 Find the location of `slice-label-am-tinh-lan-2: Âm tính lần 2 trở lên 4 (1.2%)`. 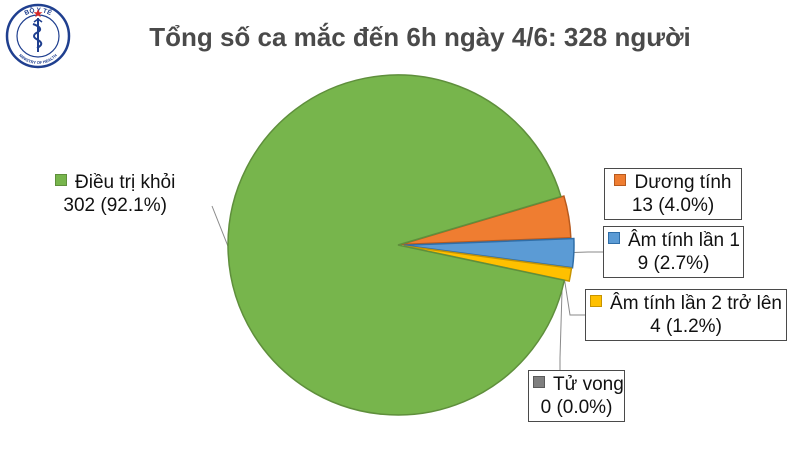

slice-label-am-tinh-lan-2: Âm tính lần 2 trở lên 4 (1.2%) is located at coordinates (686, 315).